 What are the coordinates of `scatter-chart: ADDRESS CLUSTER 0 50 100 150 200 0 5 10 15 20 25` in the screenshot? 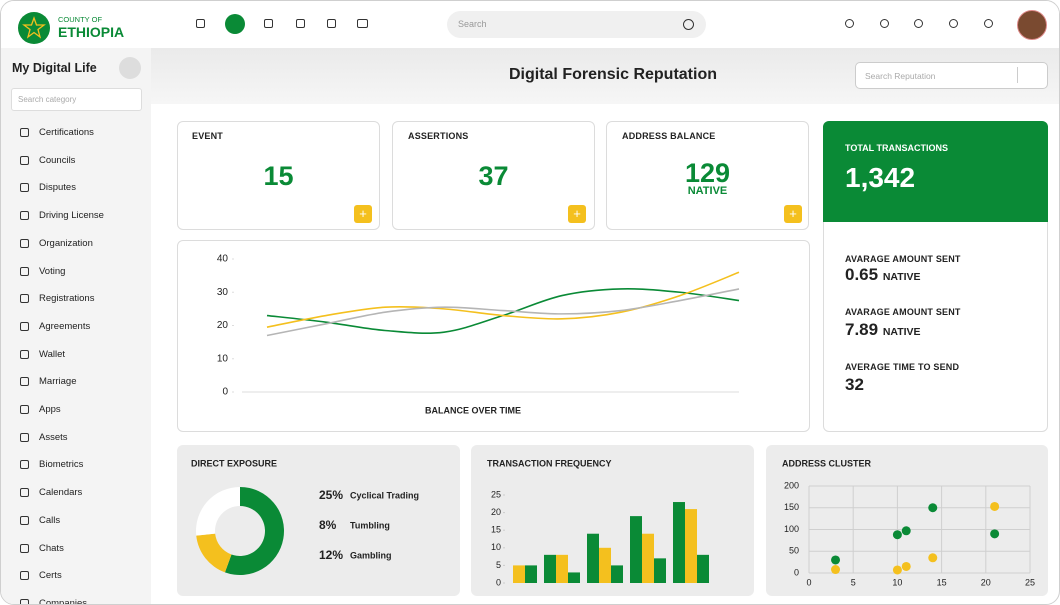 It's located at (908, 522).